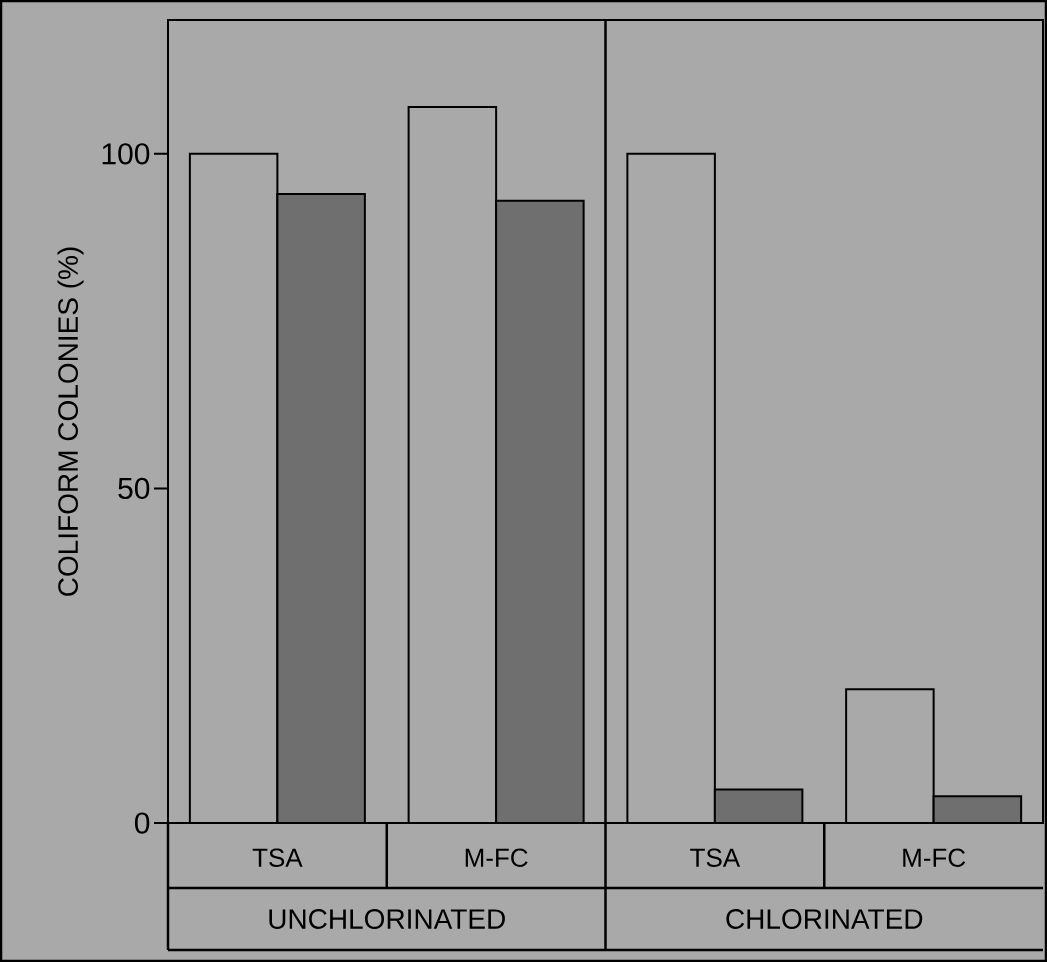 This screenshot has height=962, width=1047. Describe the element at coordinates (126, 154) in the screenshot. I see `y-tick-label: 100` at that location.